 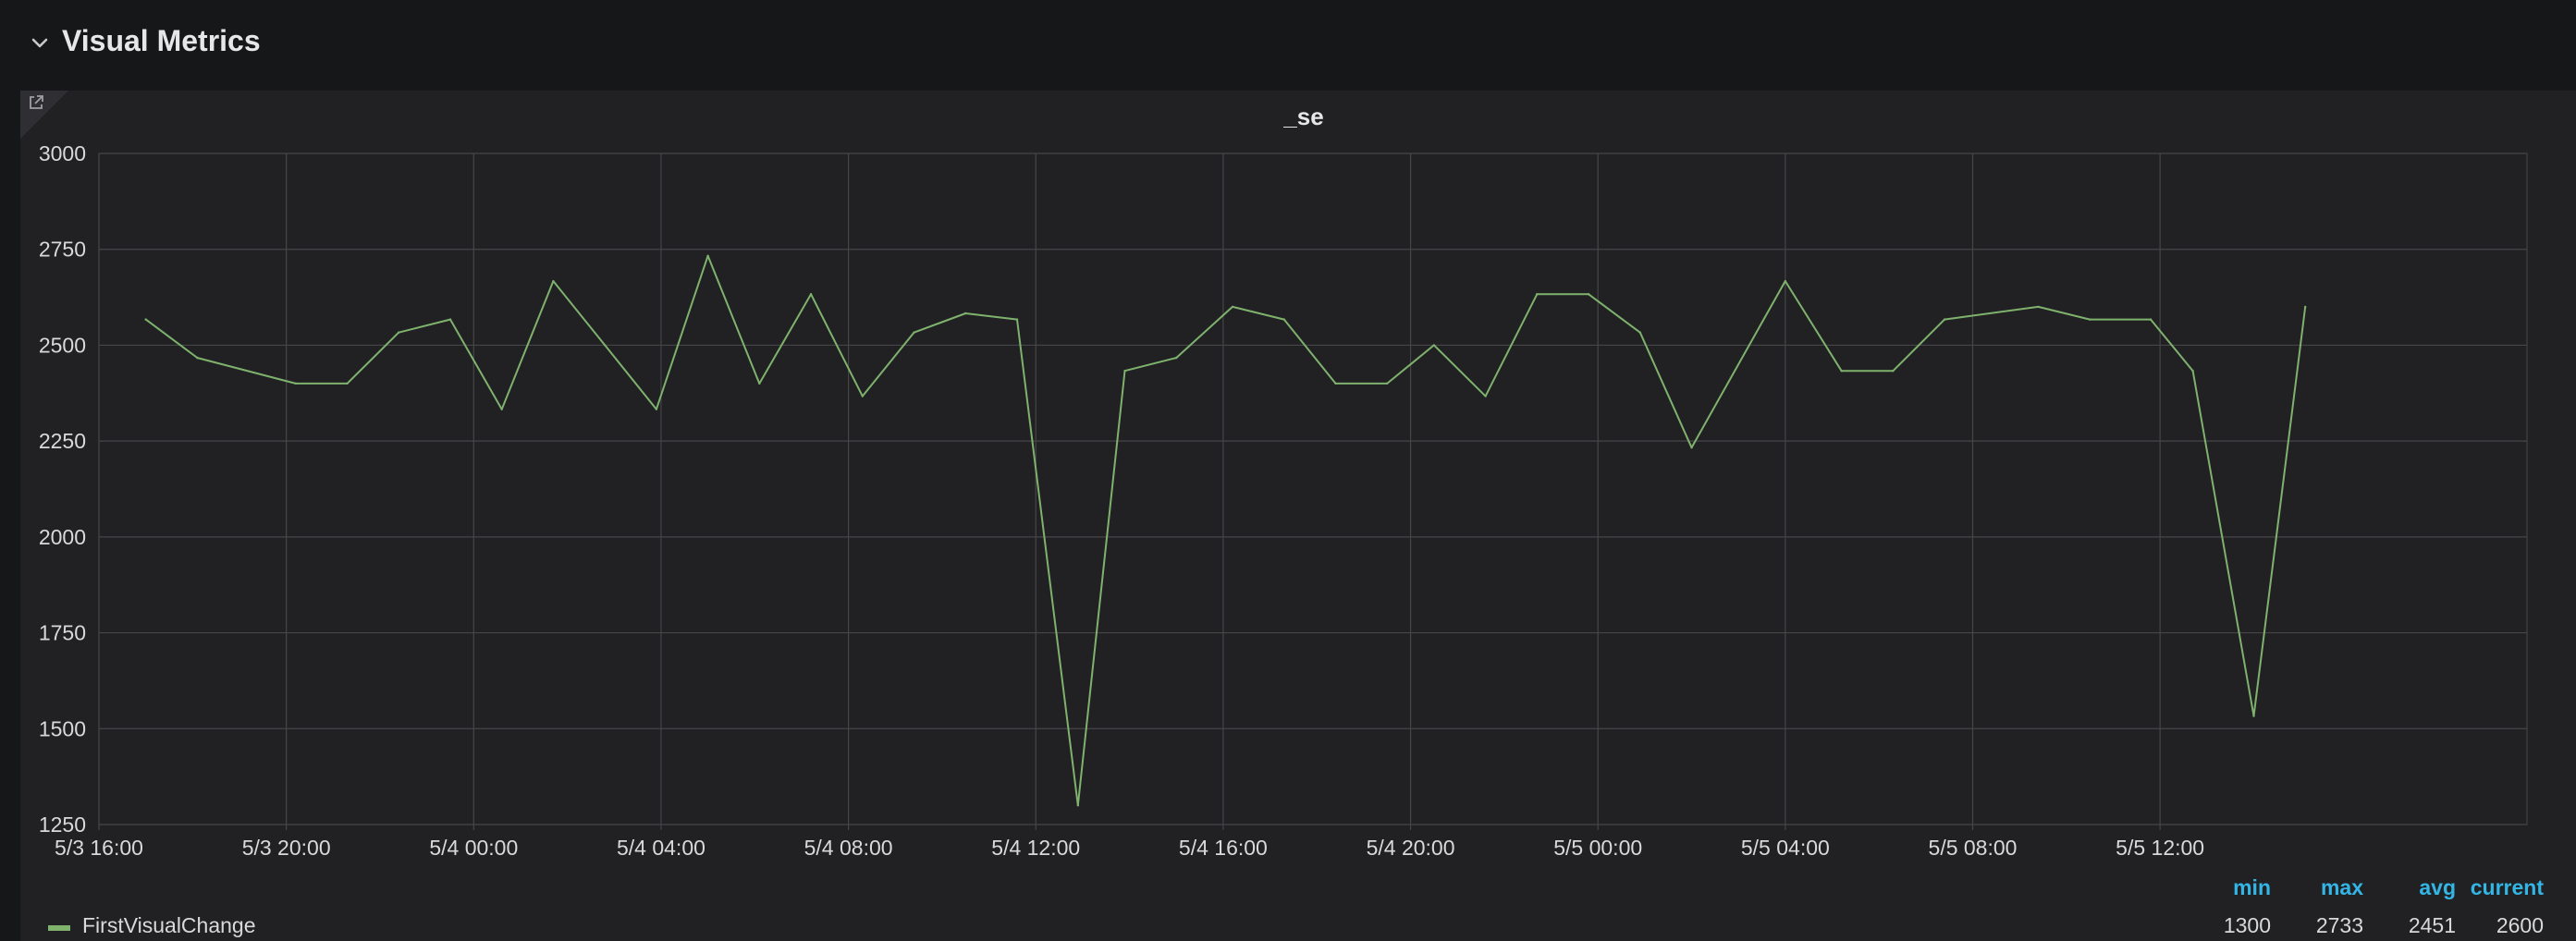 I want to click on x-tick-label: 5/4 04:00, so click(x=661, y=848).